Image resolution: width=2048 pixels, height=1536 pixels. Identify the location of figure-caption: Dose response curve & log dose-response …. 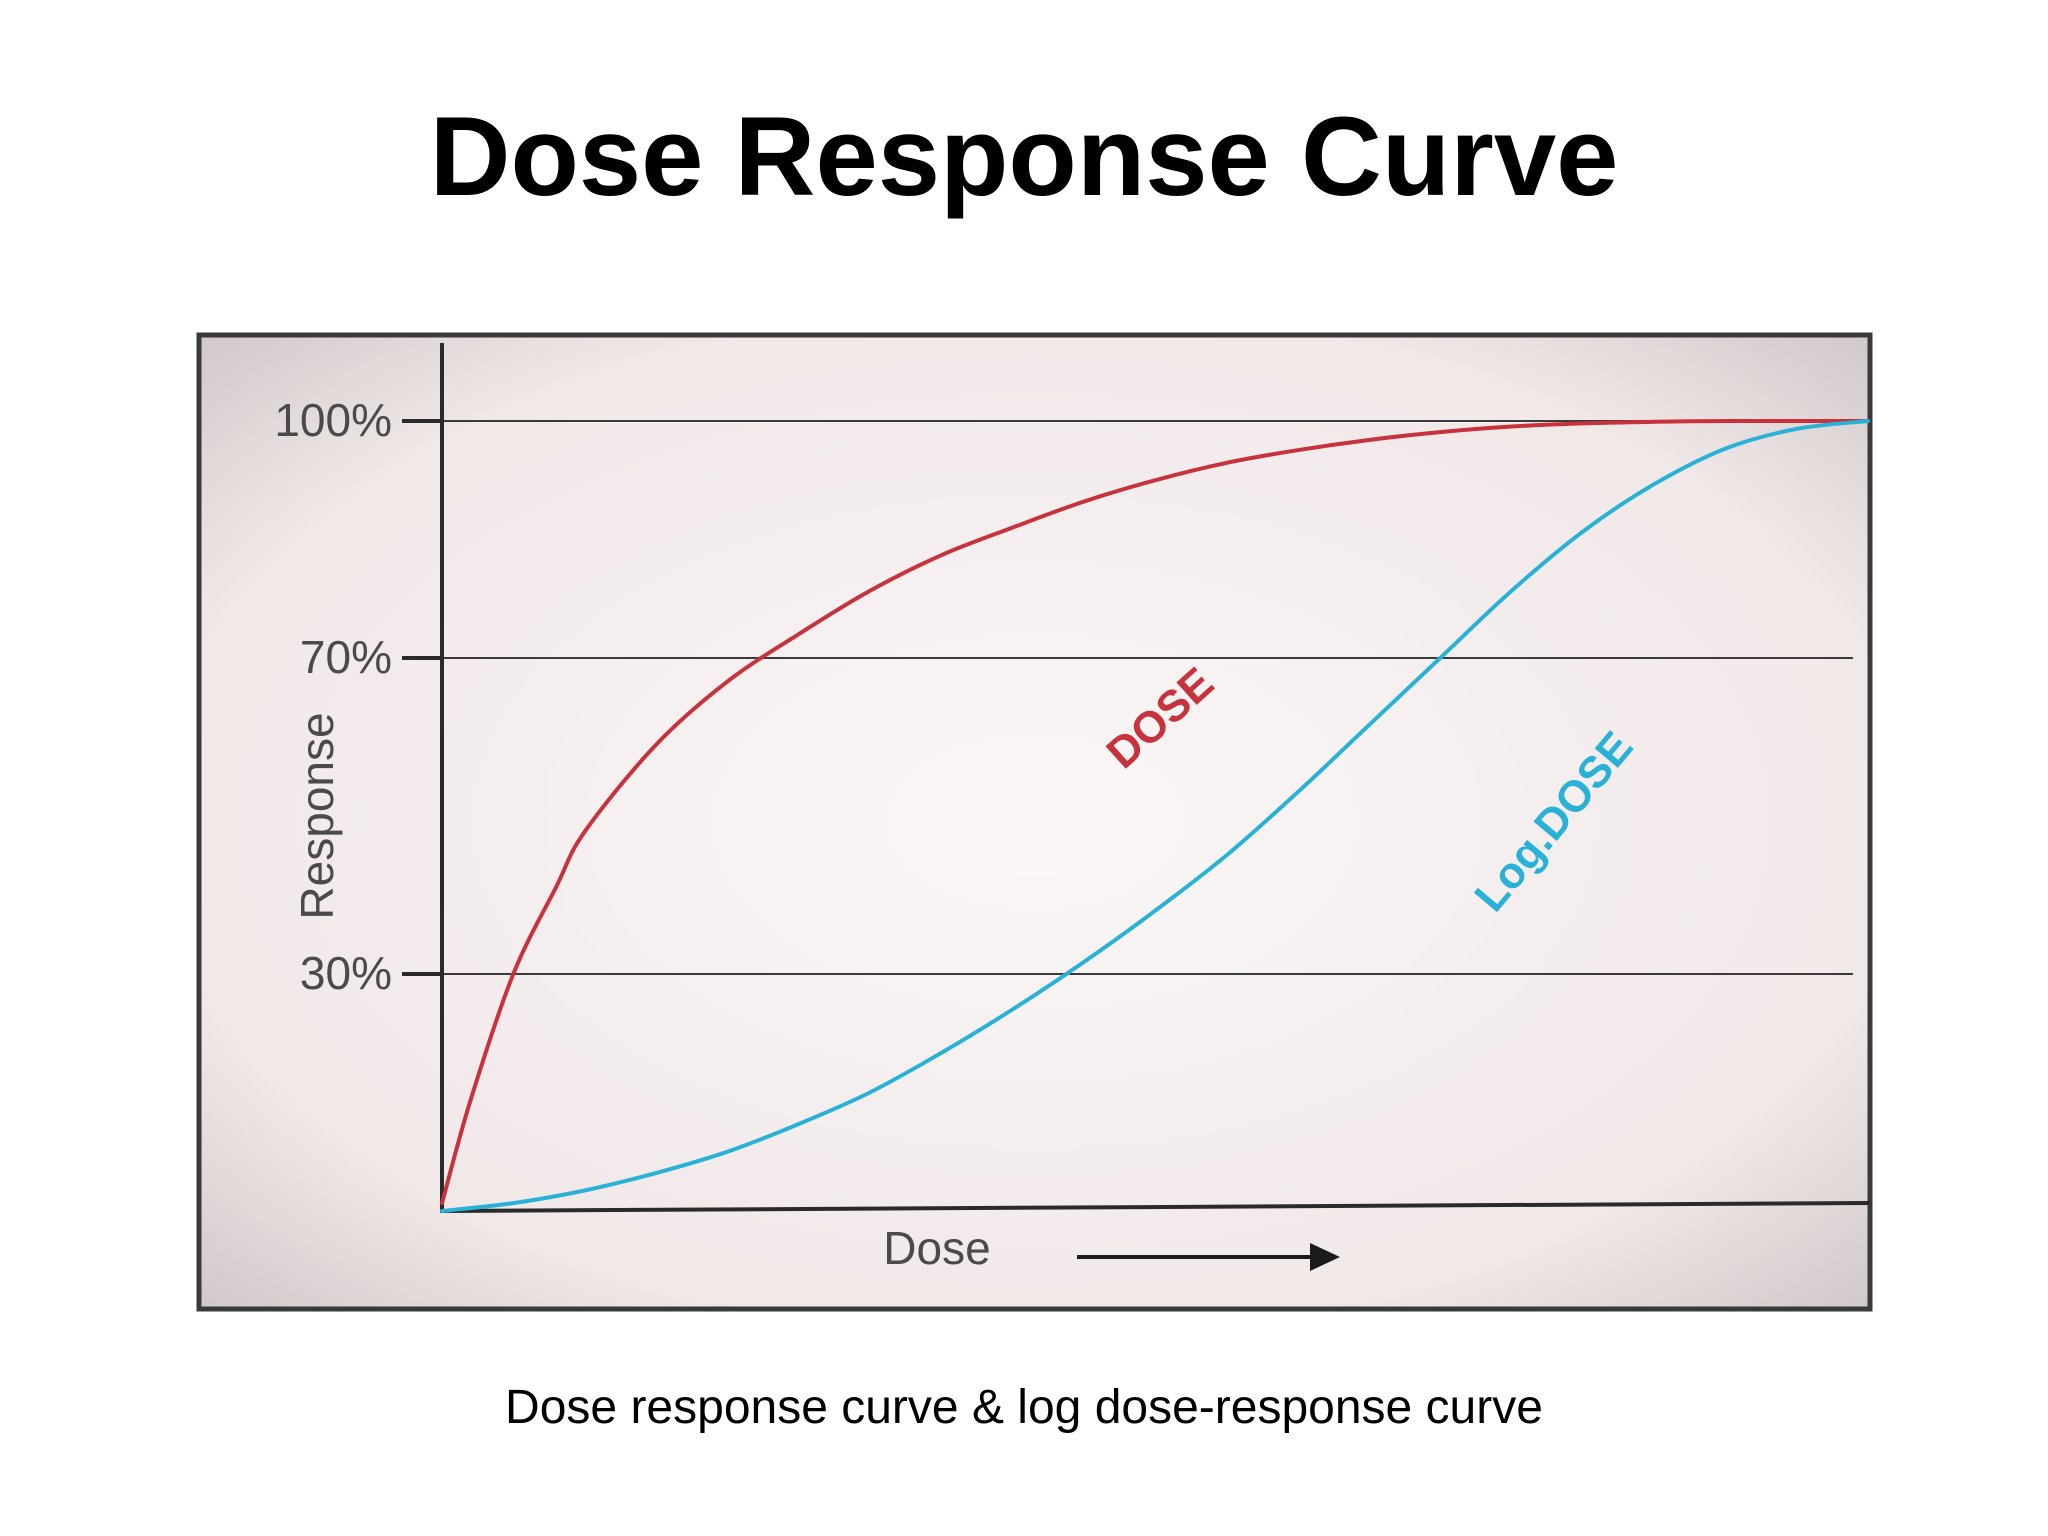
(1024, 1407).